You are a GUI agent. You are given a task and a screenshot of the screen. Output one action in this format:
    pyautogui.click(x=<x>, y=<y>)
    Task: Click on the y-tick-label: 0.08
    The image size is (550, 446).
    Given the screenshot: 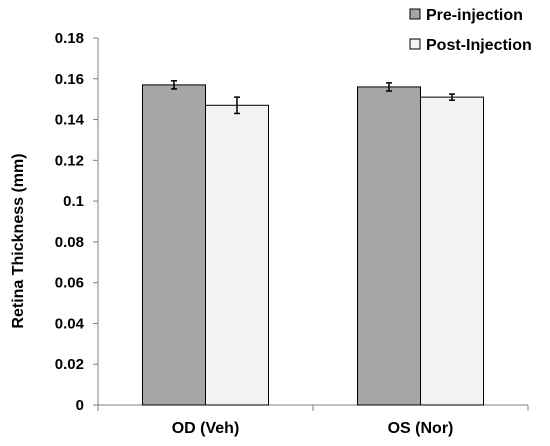 What is the action you would take?
    pyautogui.click(x=69, y=242)
    